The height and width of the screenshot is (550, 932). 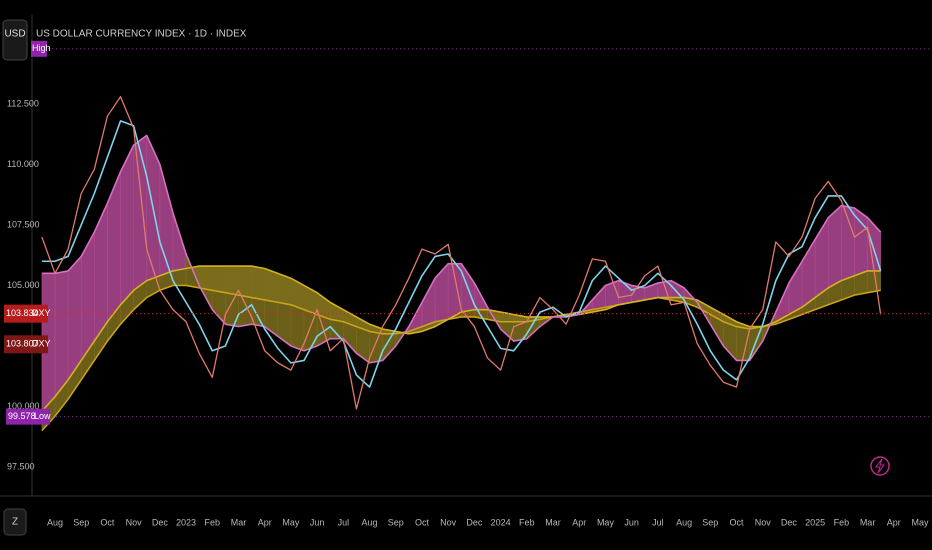 I want to click on y-tick-label: 110.000, so click(x=23, y=164).